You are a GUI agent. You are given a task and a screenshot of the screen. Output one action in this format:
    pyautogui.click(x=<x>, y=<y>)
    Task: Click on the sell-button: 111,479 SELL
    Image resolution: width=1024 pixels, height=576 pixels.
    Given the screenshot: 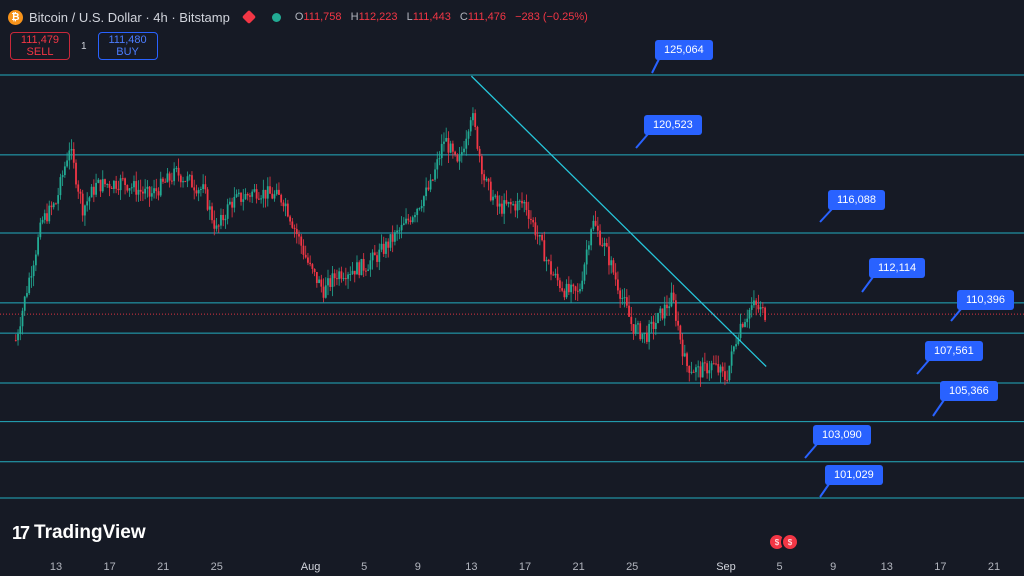 What is the action you would take?
    pyautogui.click(x=40, y=46)
    